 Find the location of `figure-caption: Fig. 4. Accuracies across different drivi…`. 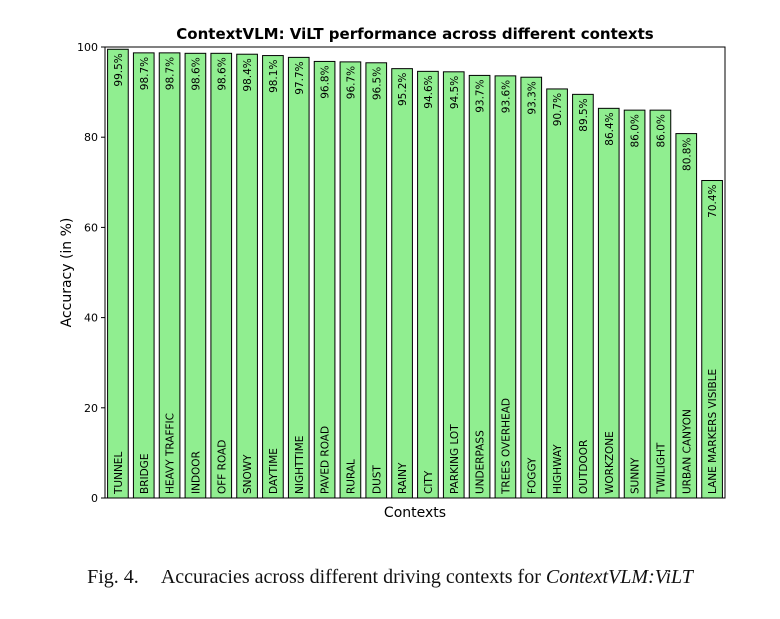

figure-caption: Fig. 4. Accuracies across different drivi… is located at coordinates (390, 577).